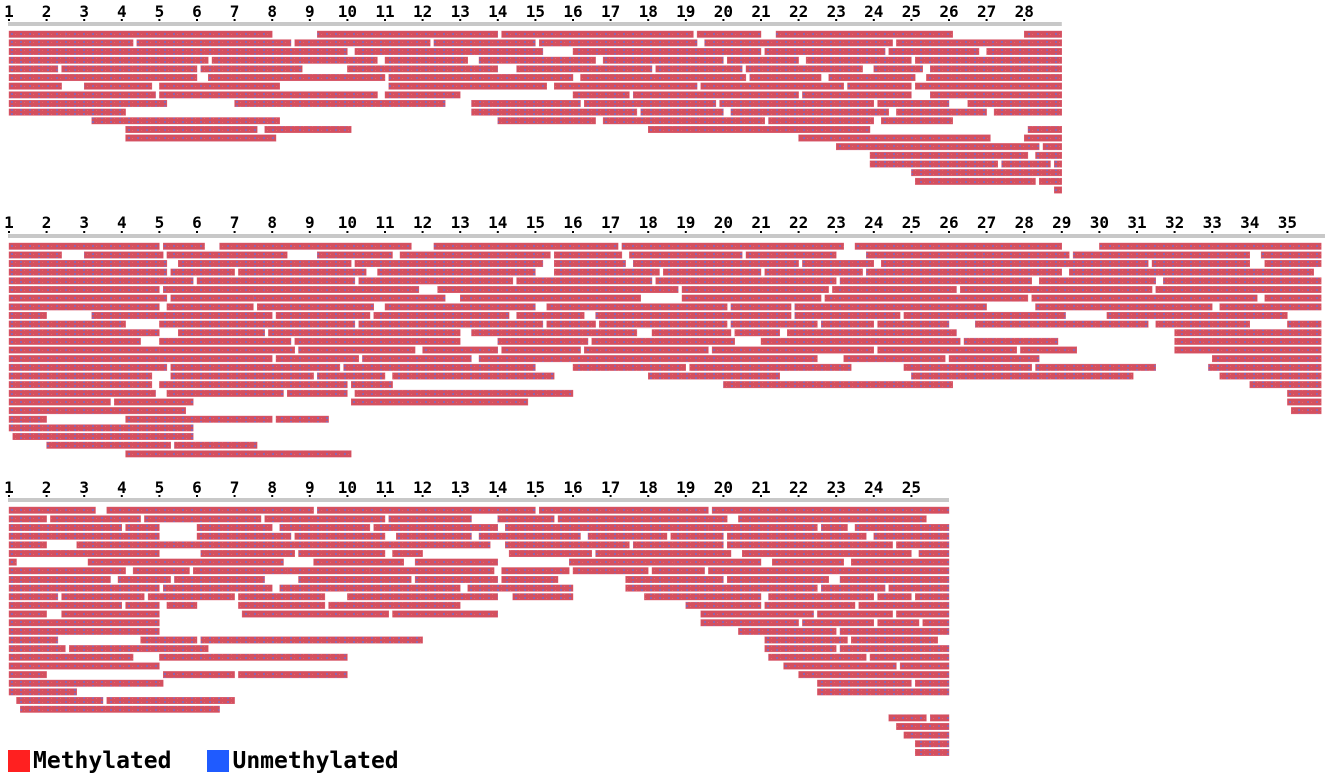 The height and width of the screenshot is (782, 1331). I want to click on cpg-site-label: 3, so click(84, 487).